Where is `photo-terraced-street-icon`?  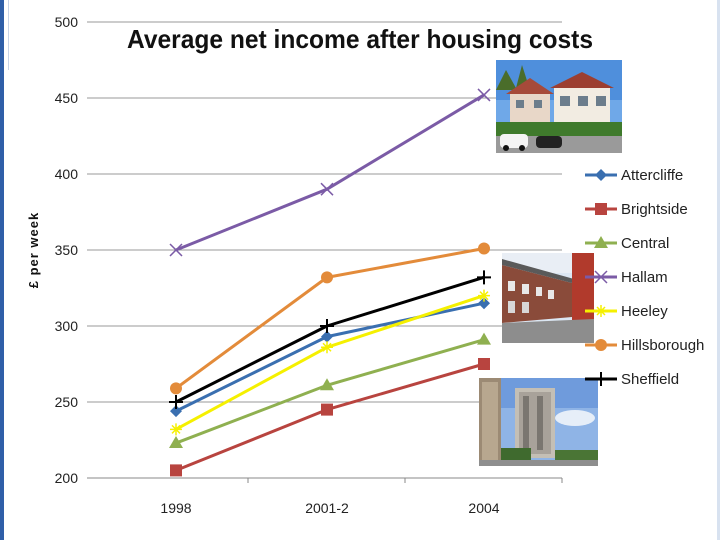 photo-terraced-street-icon is located at coordinates (548, 298).